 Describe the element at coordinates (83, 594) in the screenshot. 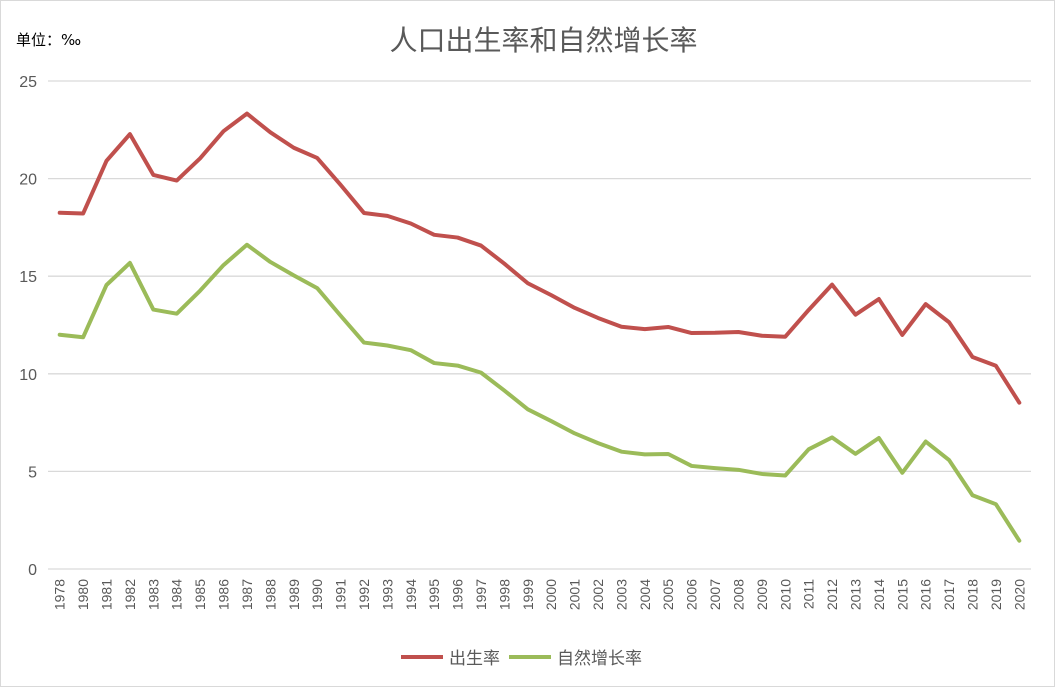

I see `x-tick-label: 1980` at that location.